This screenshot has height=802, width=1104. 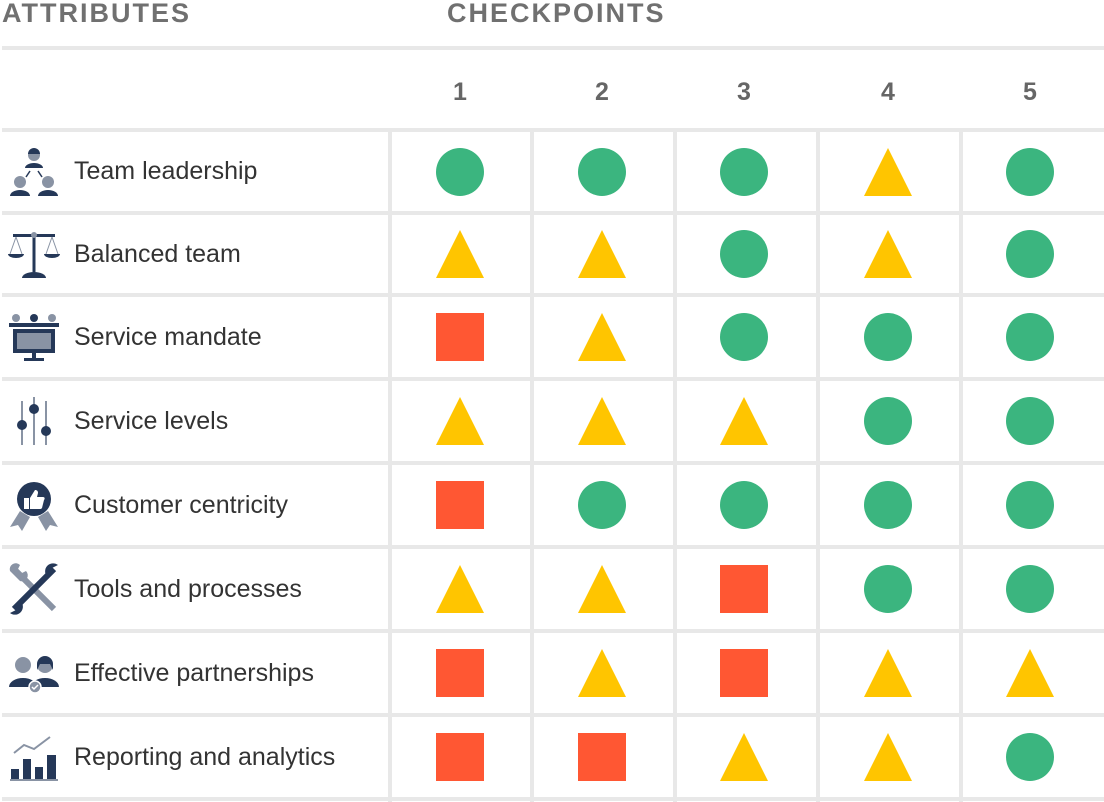 I want to click on scales-icon, so click(x=34, y=254).